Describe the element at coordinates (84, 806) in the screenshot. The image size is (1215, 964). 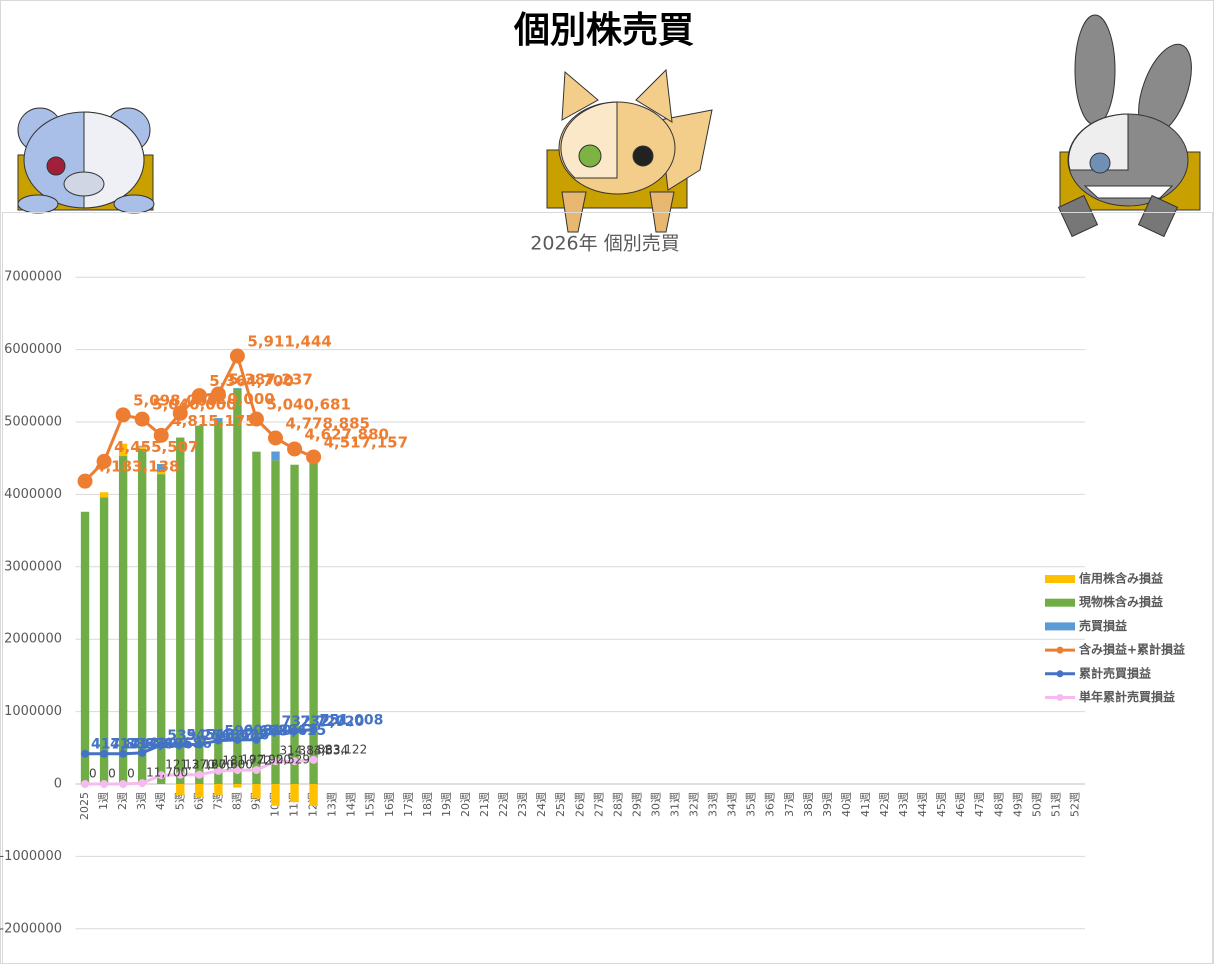
I see `x-tick-label: 2025` at that location.